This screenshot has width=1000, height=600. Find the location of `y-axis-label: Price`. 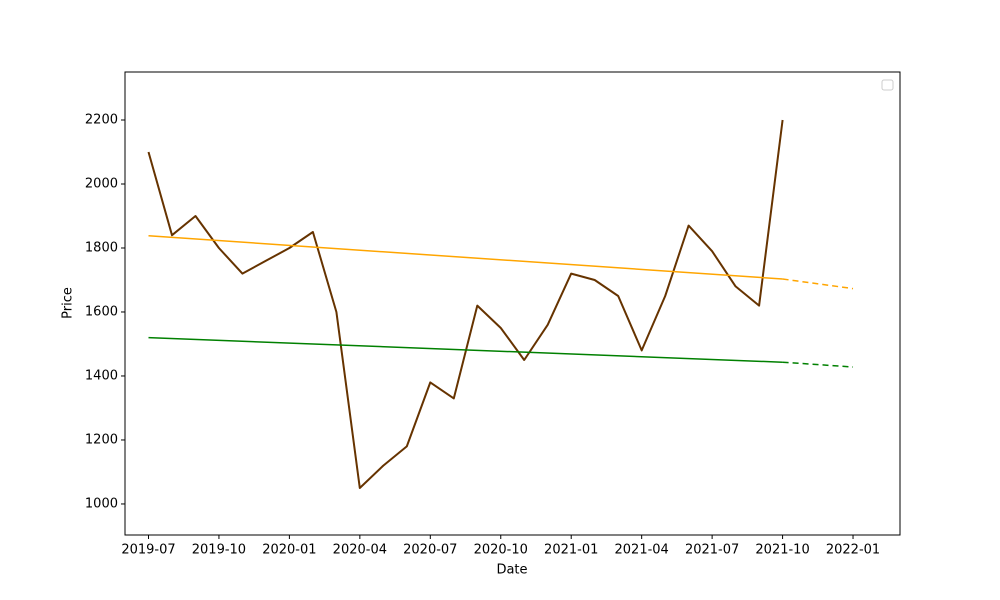

y-axis-label: Price is located at coordinates (68, 303).